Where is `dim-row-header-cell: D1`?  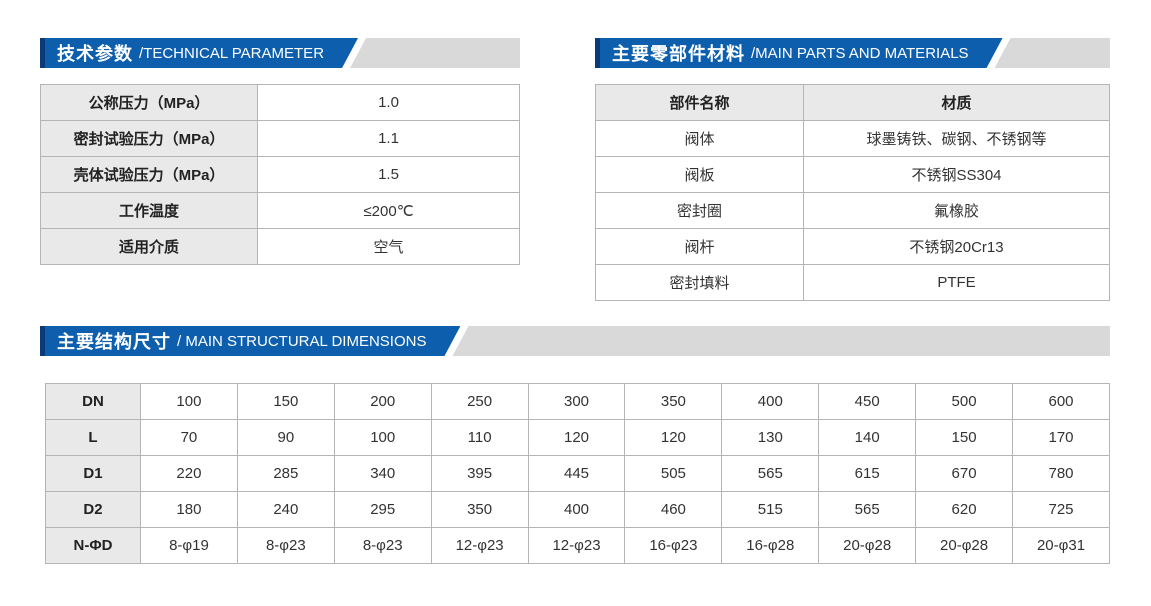 dim-row-header-cell: D1 is located at coordinates (93, 473).